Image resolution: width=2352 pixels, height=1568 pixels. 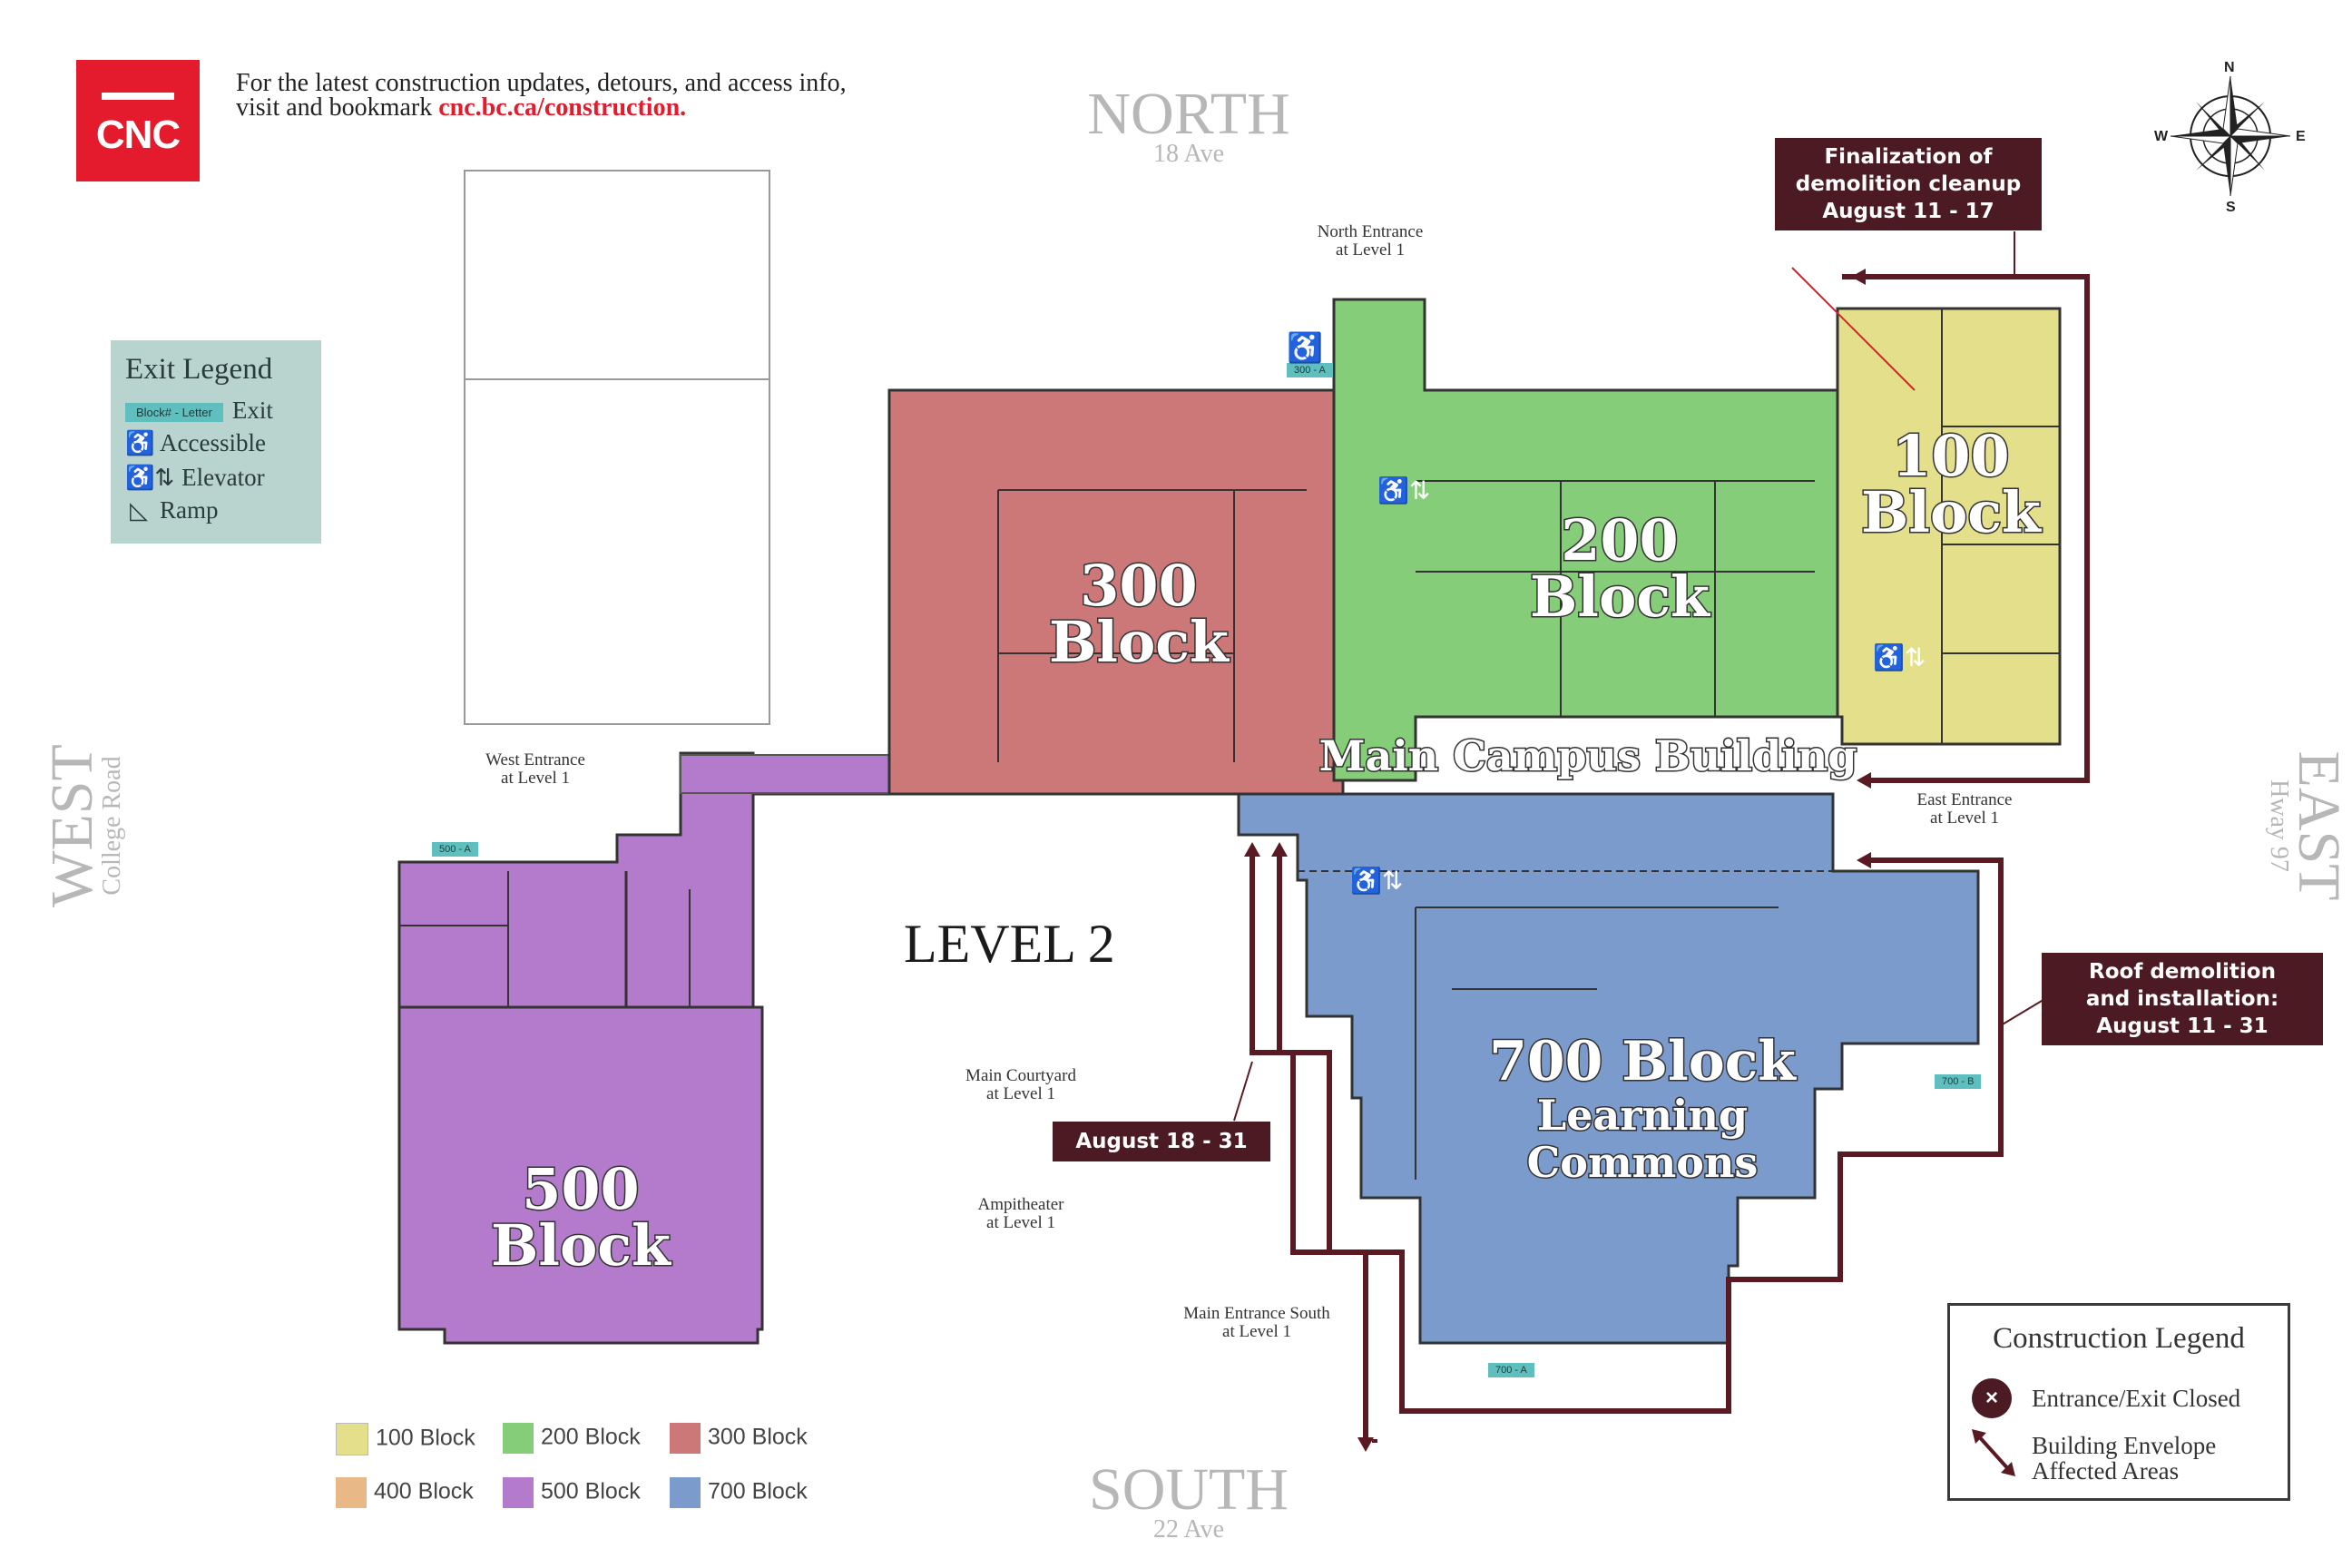 What do you see at coordinates (2319, 825) in the screenshot?
I see `east-label: EAST` at bounding box center [2319, 825].